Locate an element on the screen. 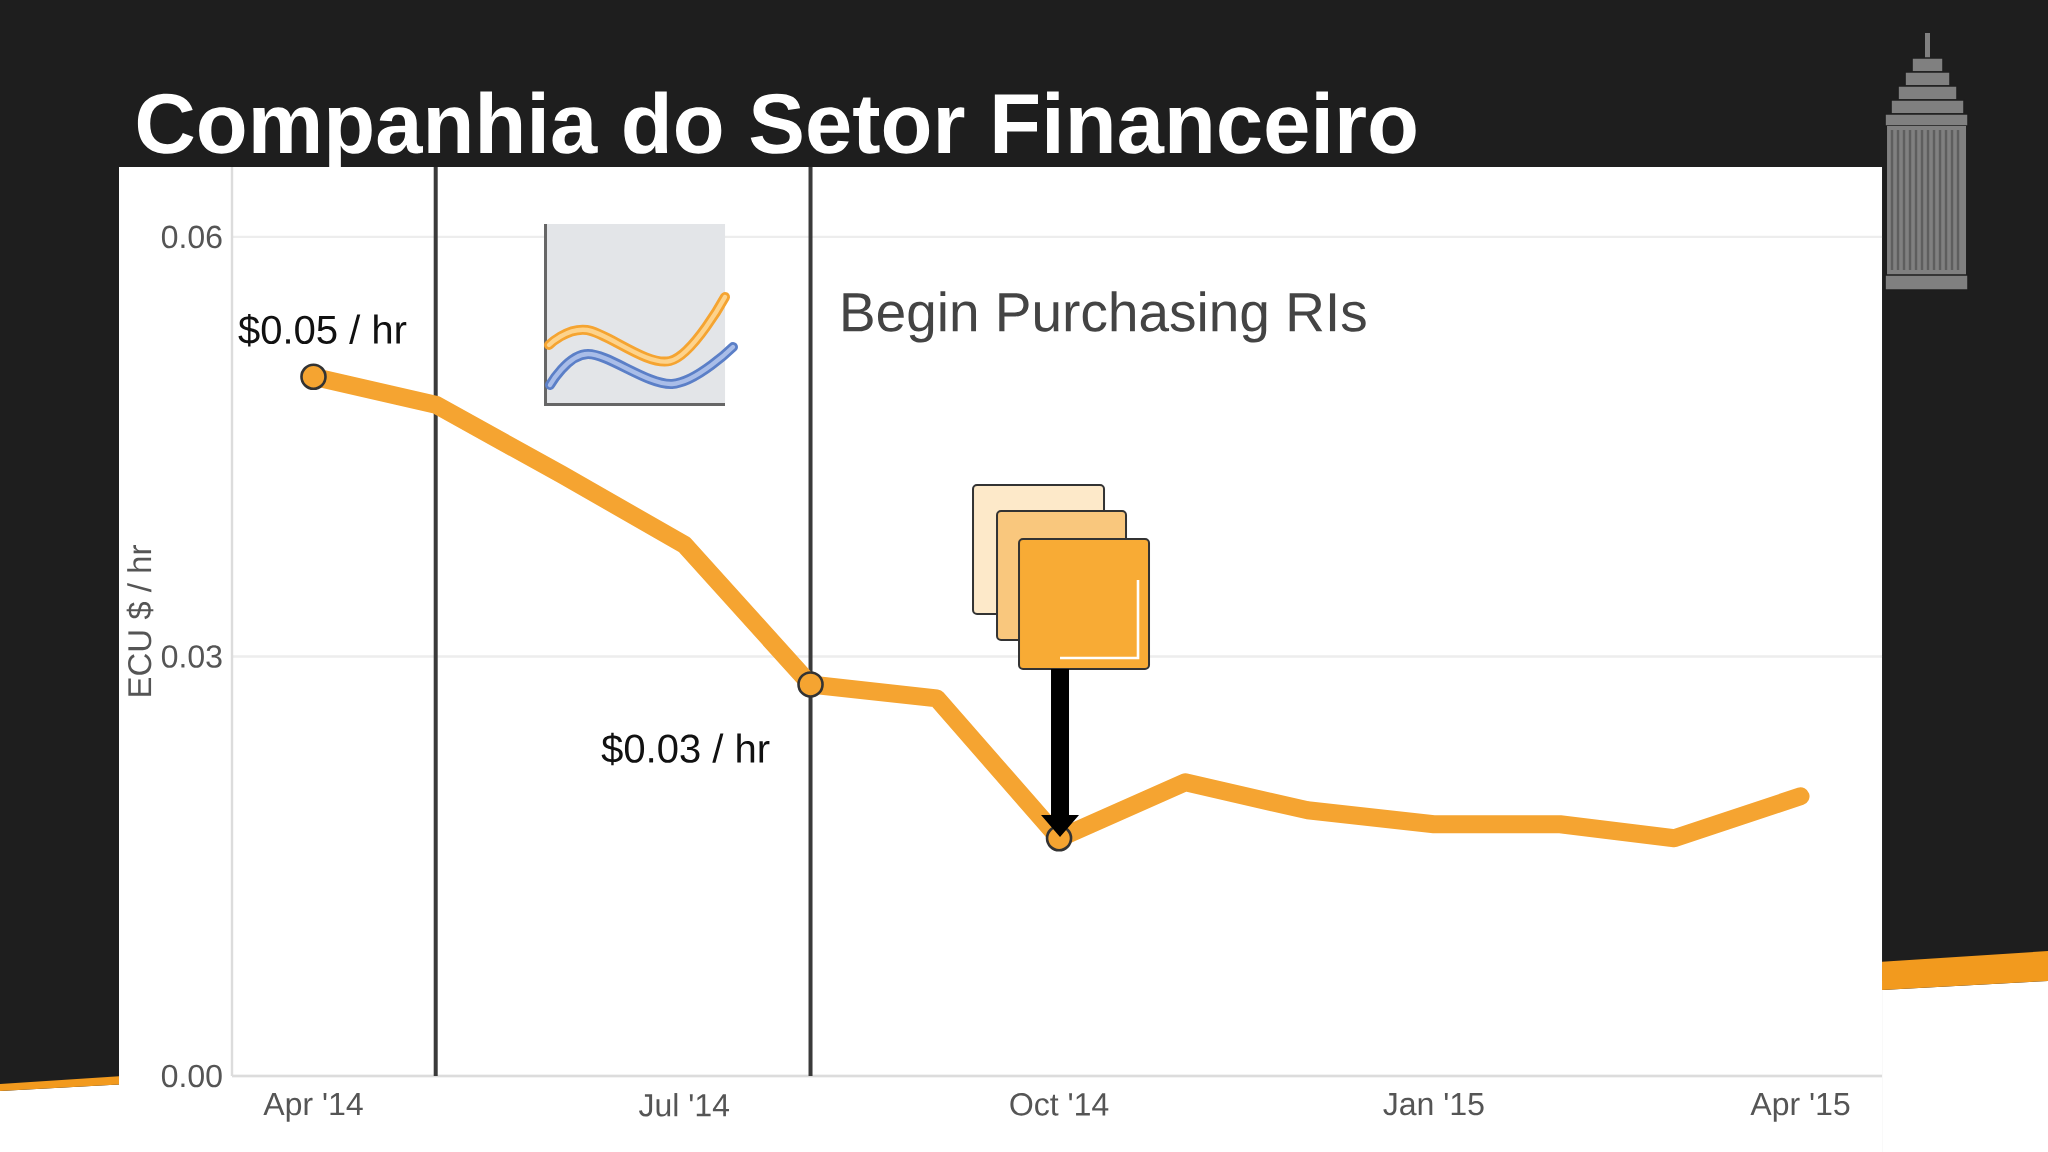  annotation: $0.05 / hr is located at coordinates (322, 330).